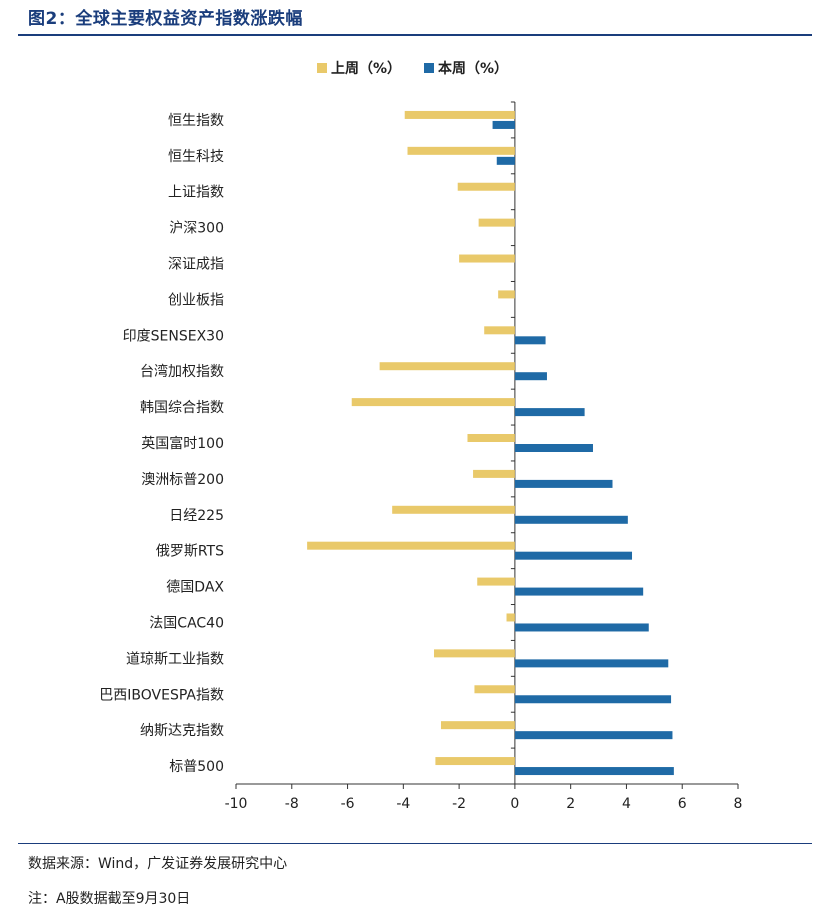 The width and height of the screenshot is (817, 917). Describe the element at coordinates (182, 443) in the screenshot. I see `category-label: 英国富时100` at that location.